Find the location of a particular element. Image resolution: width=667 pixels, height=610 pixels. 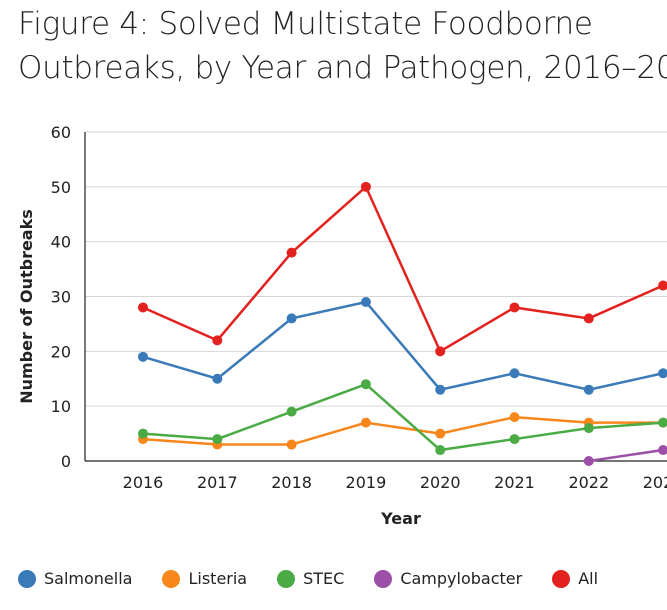

y-tick-label: 60 is located at coordinates (61, 132).